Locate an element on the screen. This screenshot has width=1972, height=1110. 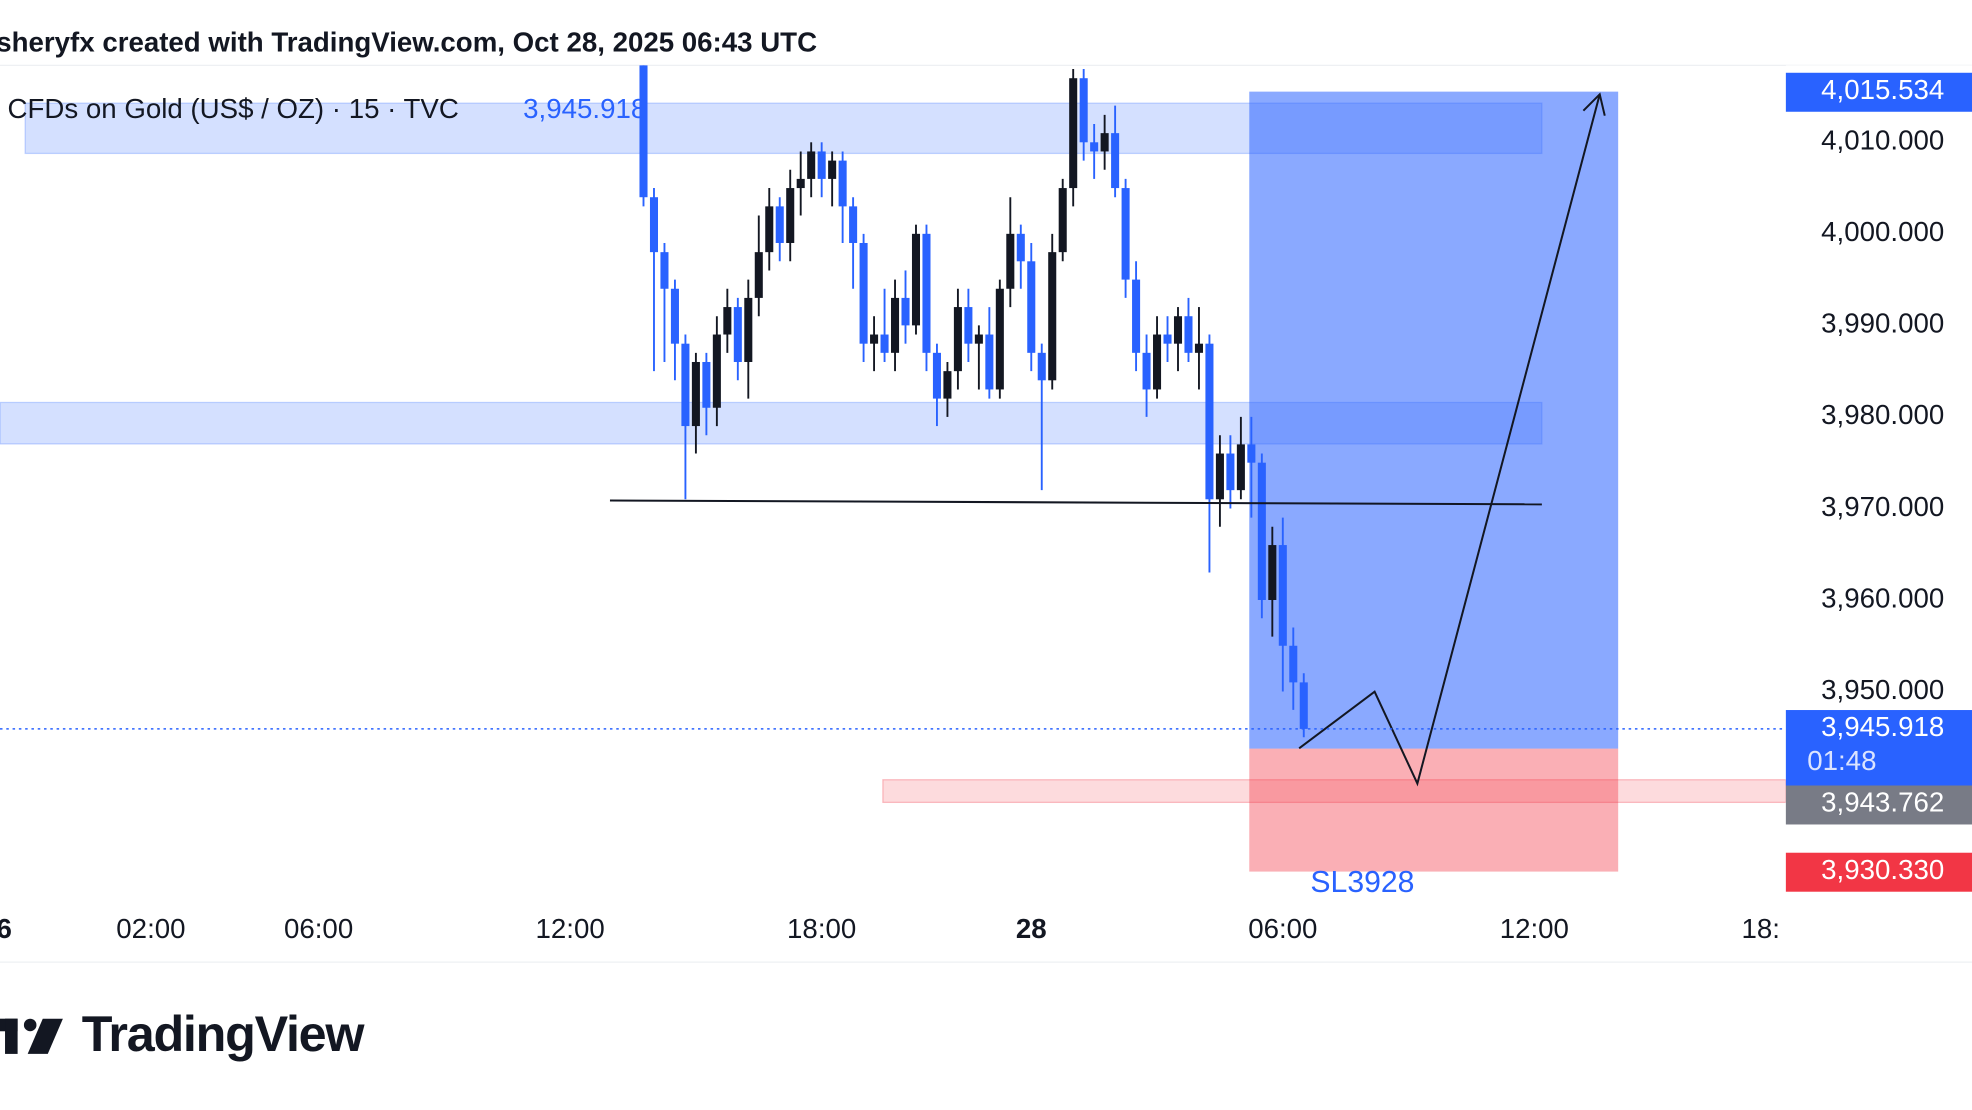
arrow-head is located at coordinates (1594, 104).